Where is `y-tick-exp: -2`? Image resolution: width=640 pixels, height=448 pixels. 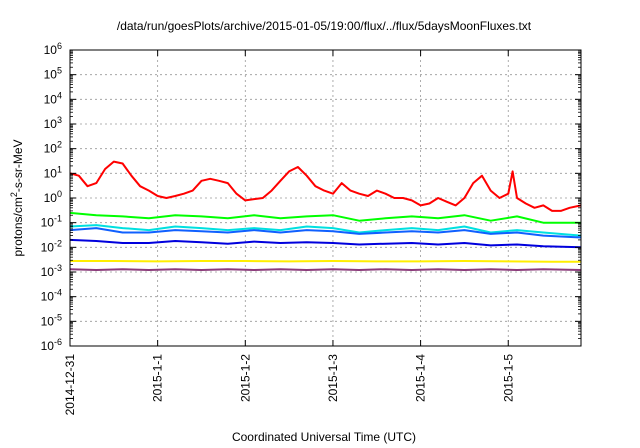
y-tick-exp: -2 is located at coordinates (58, 243).